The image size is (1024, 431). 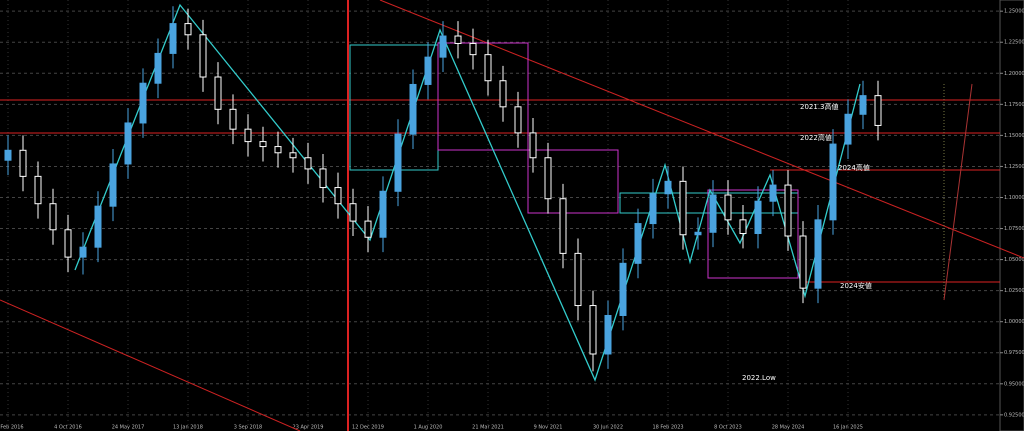 What do you see at coordinates (128, 428) in the screenshot?
I see `x-tick-label: 24 May 2017` at bounding box center [128, 428].